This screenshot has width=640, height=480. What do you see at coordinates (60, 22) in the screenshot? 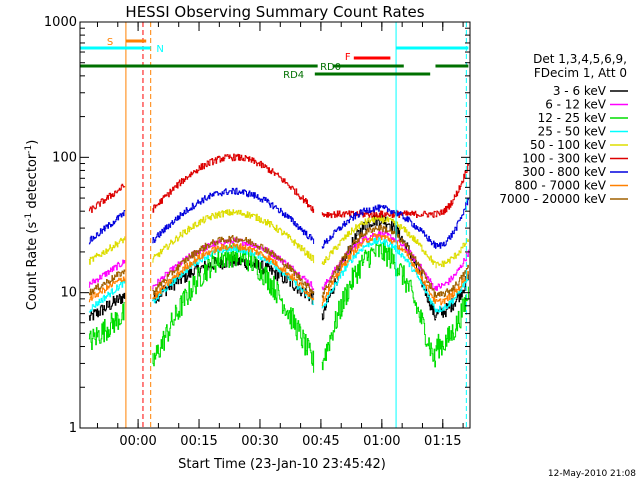
I see `y-tick-label: 1000` at bounding box center [60, 22].